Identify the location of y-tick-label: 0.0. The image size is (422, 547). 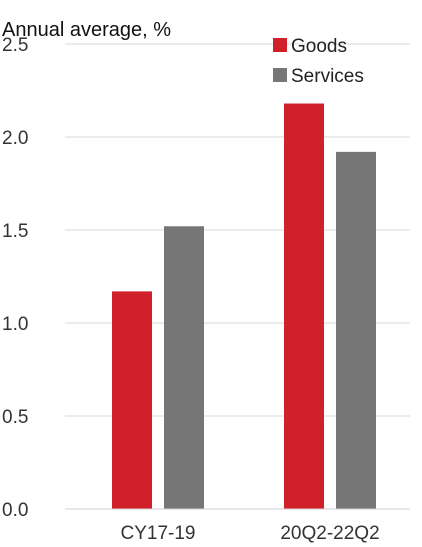
(15, 510).